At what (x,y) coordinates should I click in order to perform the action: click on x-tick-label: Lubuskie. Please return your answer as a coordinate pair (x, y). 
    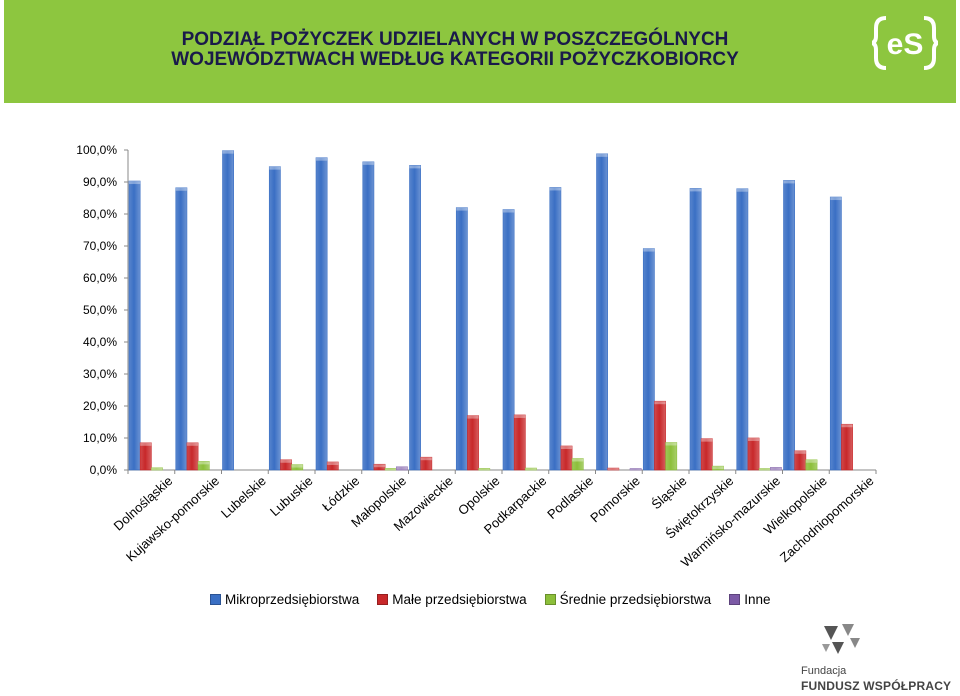
    Looking at the image, I should click on (291, 496).